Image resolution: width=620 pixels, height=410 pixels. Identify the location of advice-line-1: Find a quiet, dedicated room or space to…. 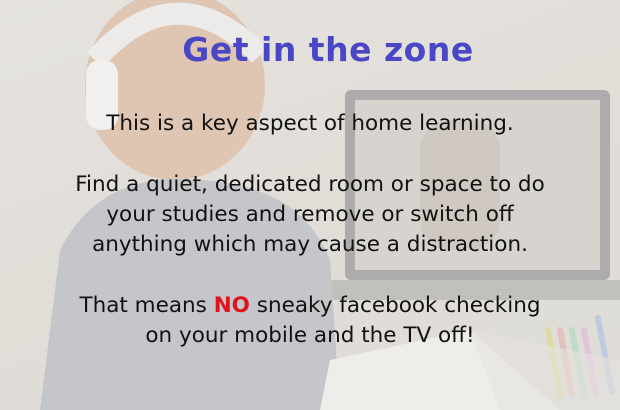
(310, 184).